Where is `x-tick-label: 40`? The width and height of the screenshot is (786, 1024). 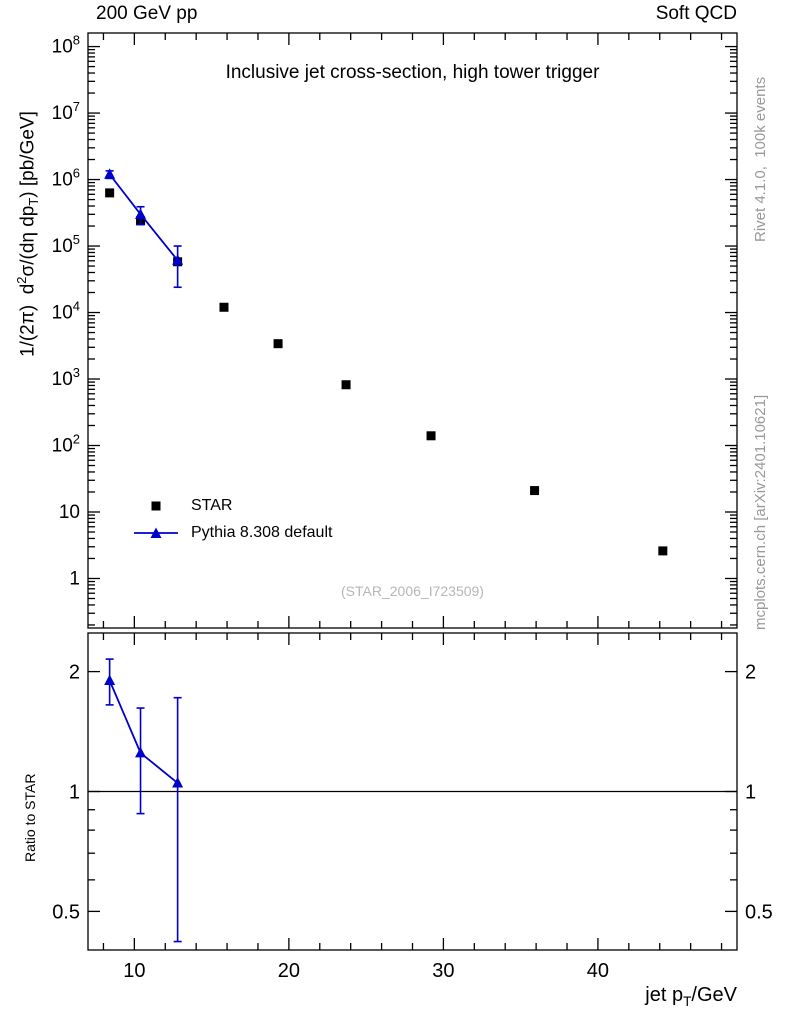 x-tick-label: 40 is located at coordinates (598, 971).